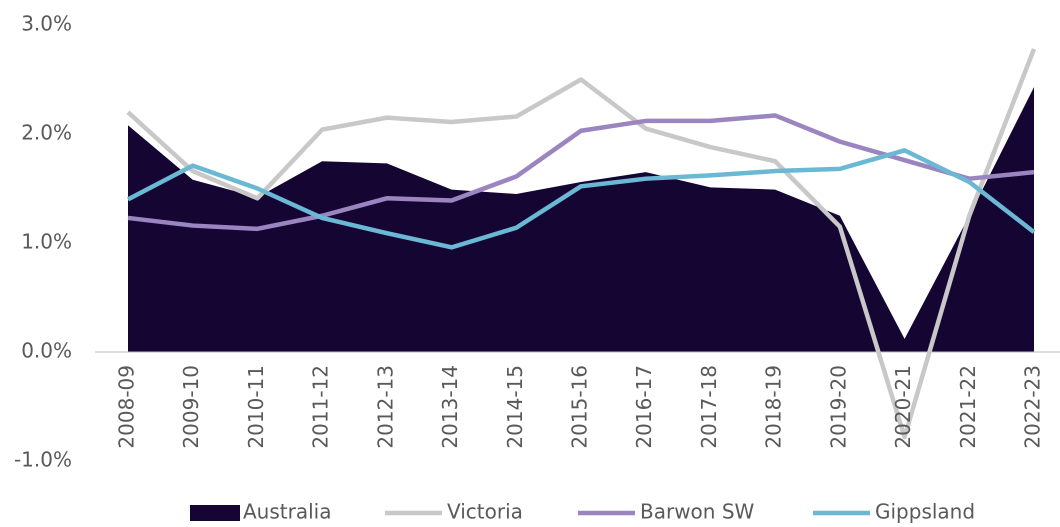  What do you see at coordinates (774, 407) in the screenshot?
I see `x-tick-label: 2018-19` at bounding box center [774, 407].